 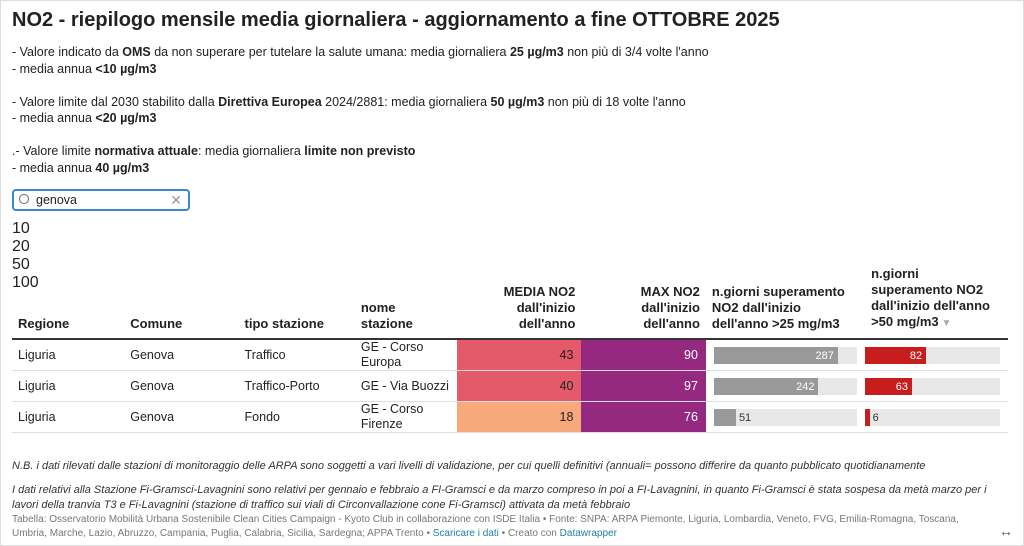 What do you see at coordinates (360, 168) in the screenshot?
I see `intro-line: - media annua 40 µg/m3` at bounding box center [360, 168].